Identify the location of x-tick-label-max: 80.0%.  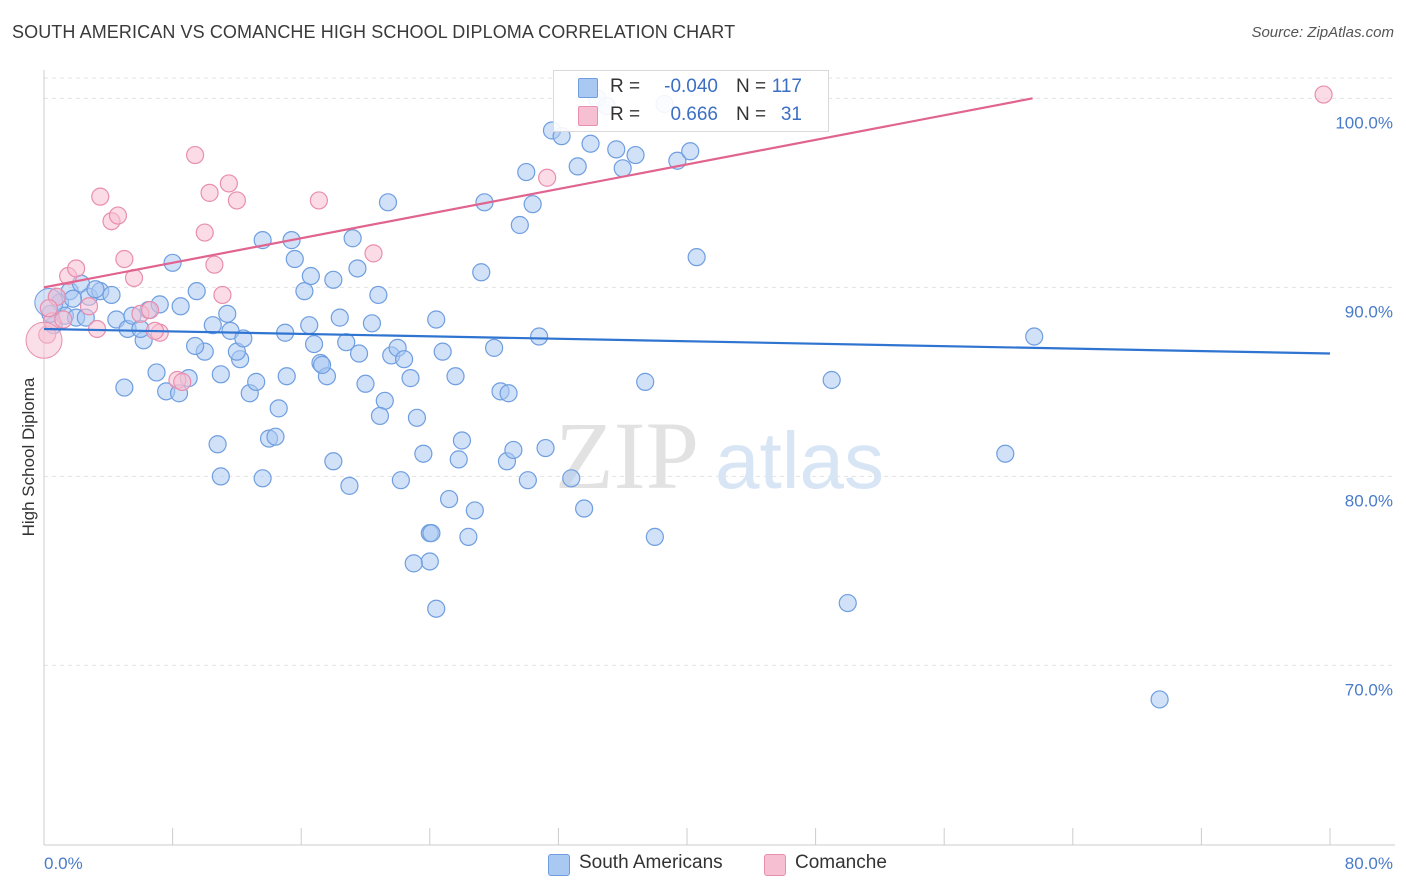
(1369, 863).